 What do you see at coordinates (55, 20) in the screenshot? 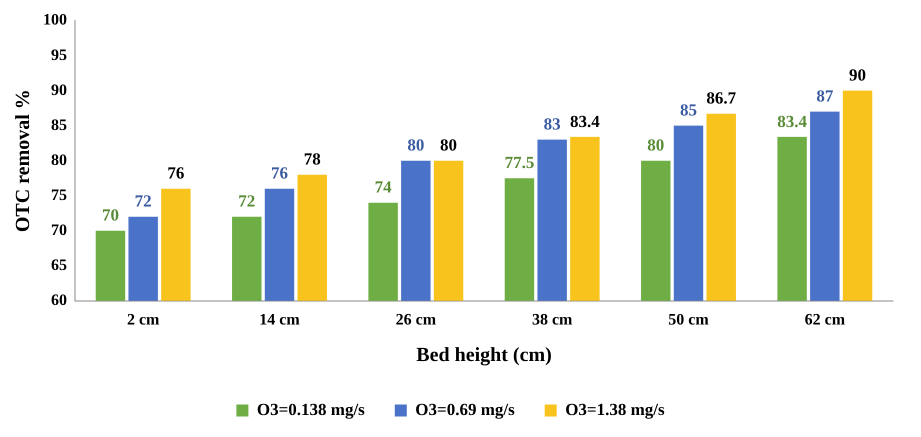
I see `y-tick-label: 100` at bounding box center [55, 20].